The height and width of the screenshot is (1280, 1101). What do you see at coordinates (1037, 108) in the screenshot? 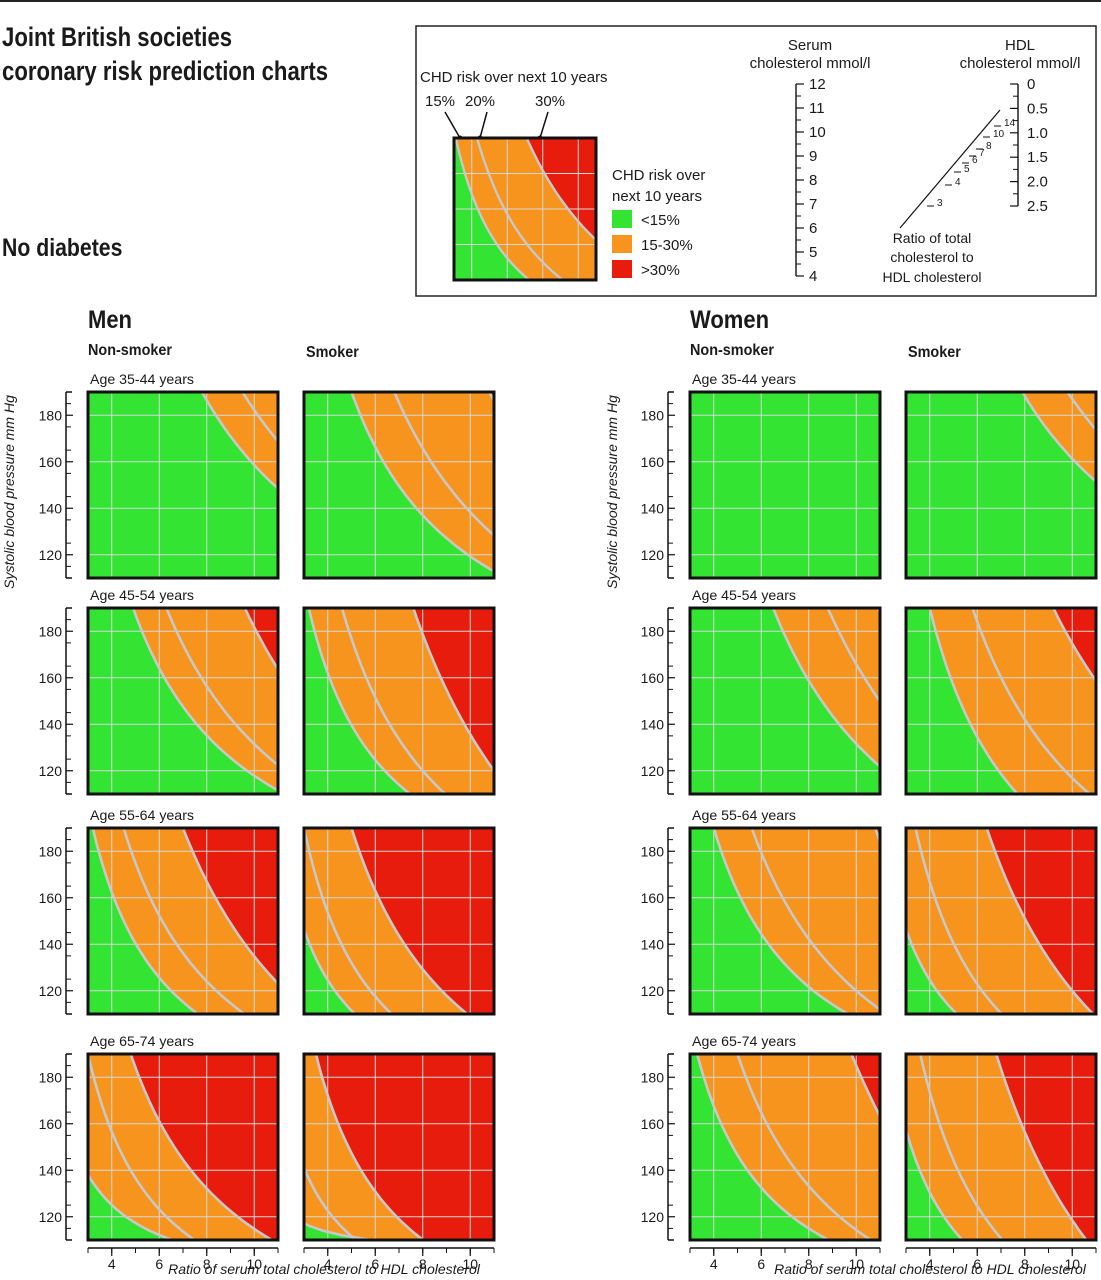
I see `hdl-tick-label: 0.5` at bounding box center [1037, 108].